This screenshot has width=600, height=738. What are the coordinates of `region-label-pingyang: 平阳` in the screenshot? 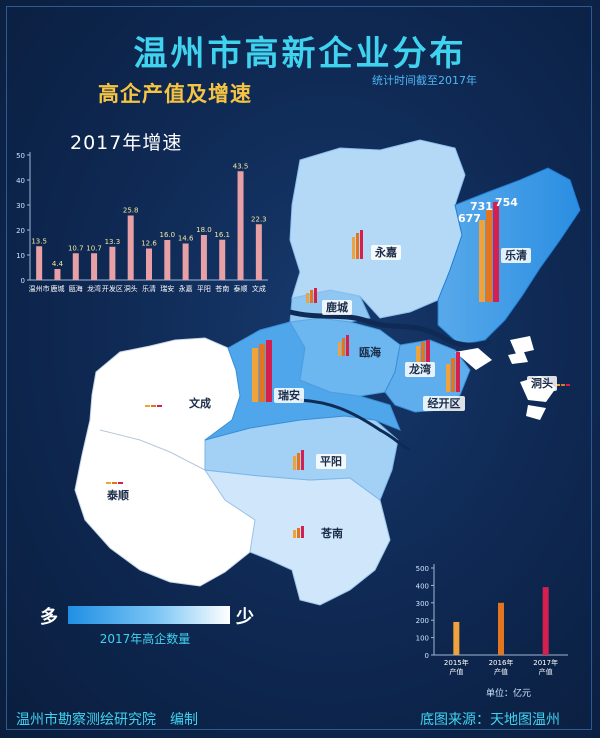 It's located at (331, 461).